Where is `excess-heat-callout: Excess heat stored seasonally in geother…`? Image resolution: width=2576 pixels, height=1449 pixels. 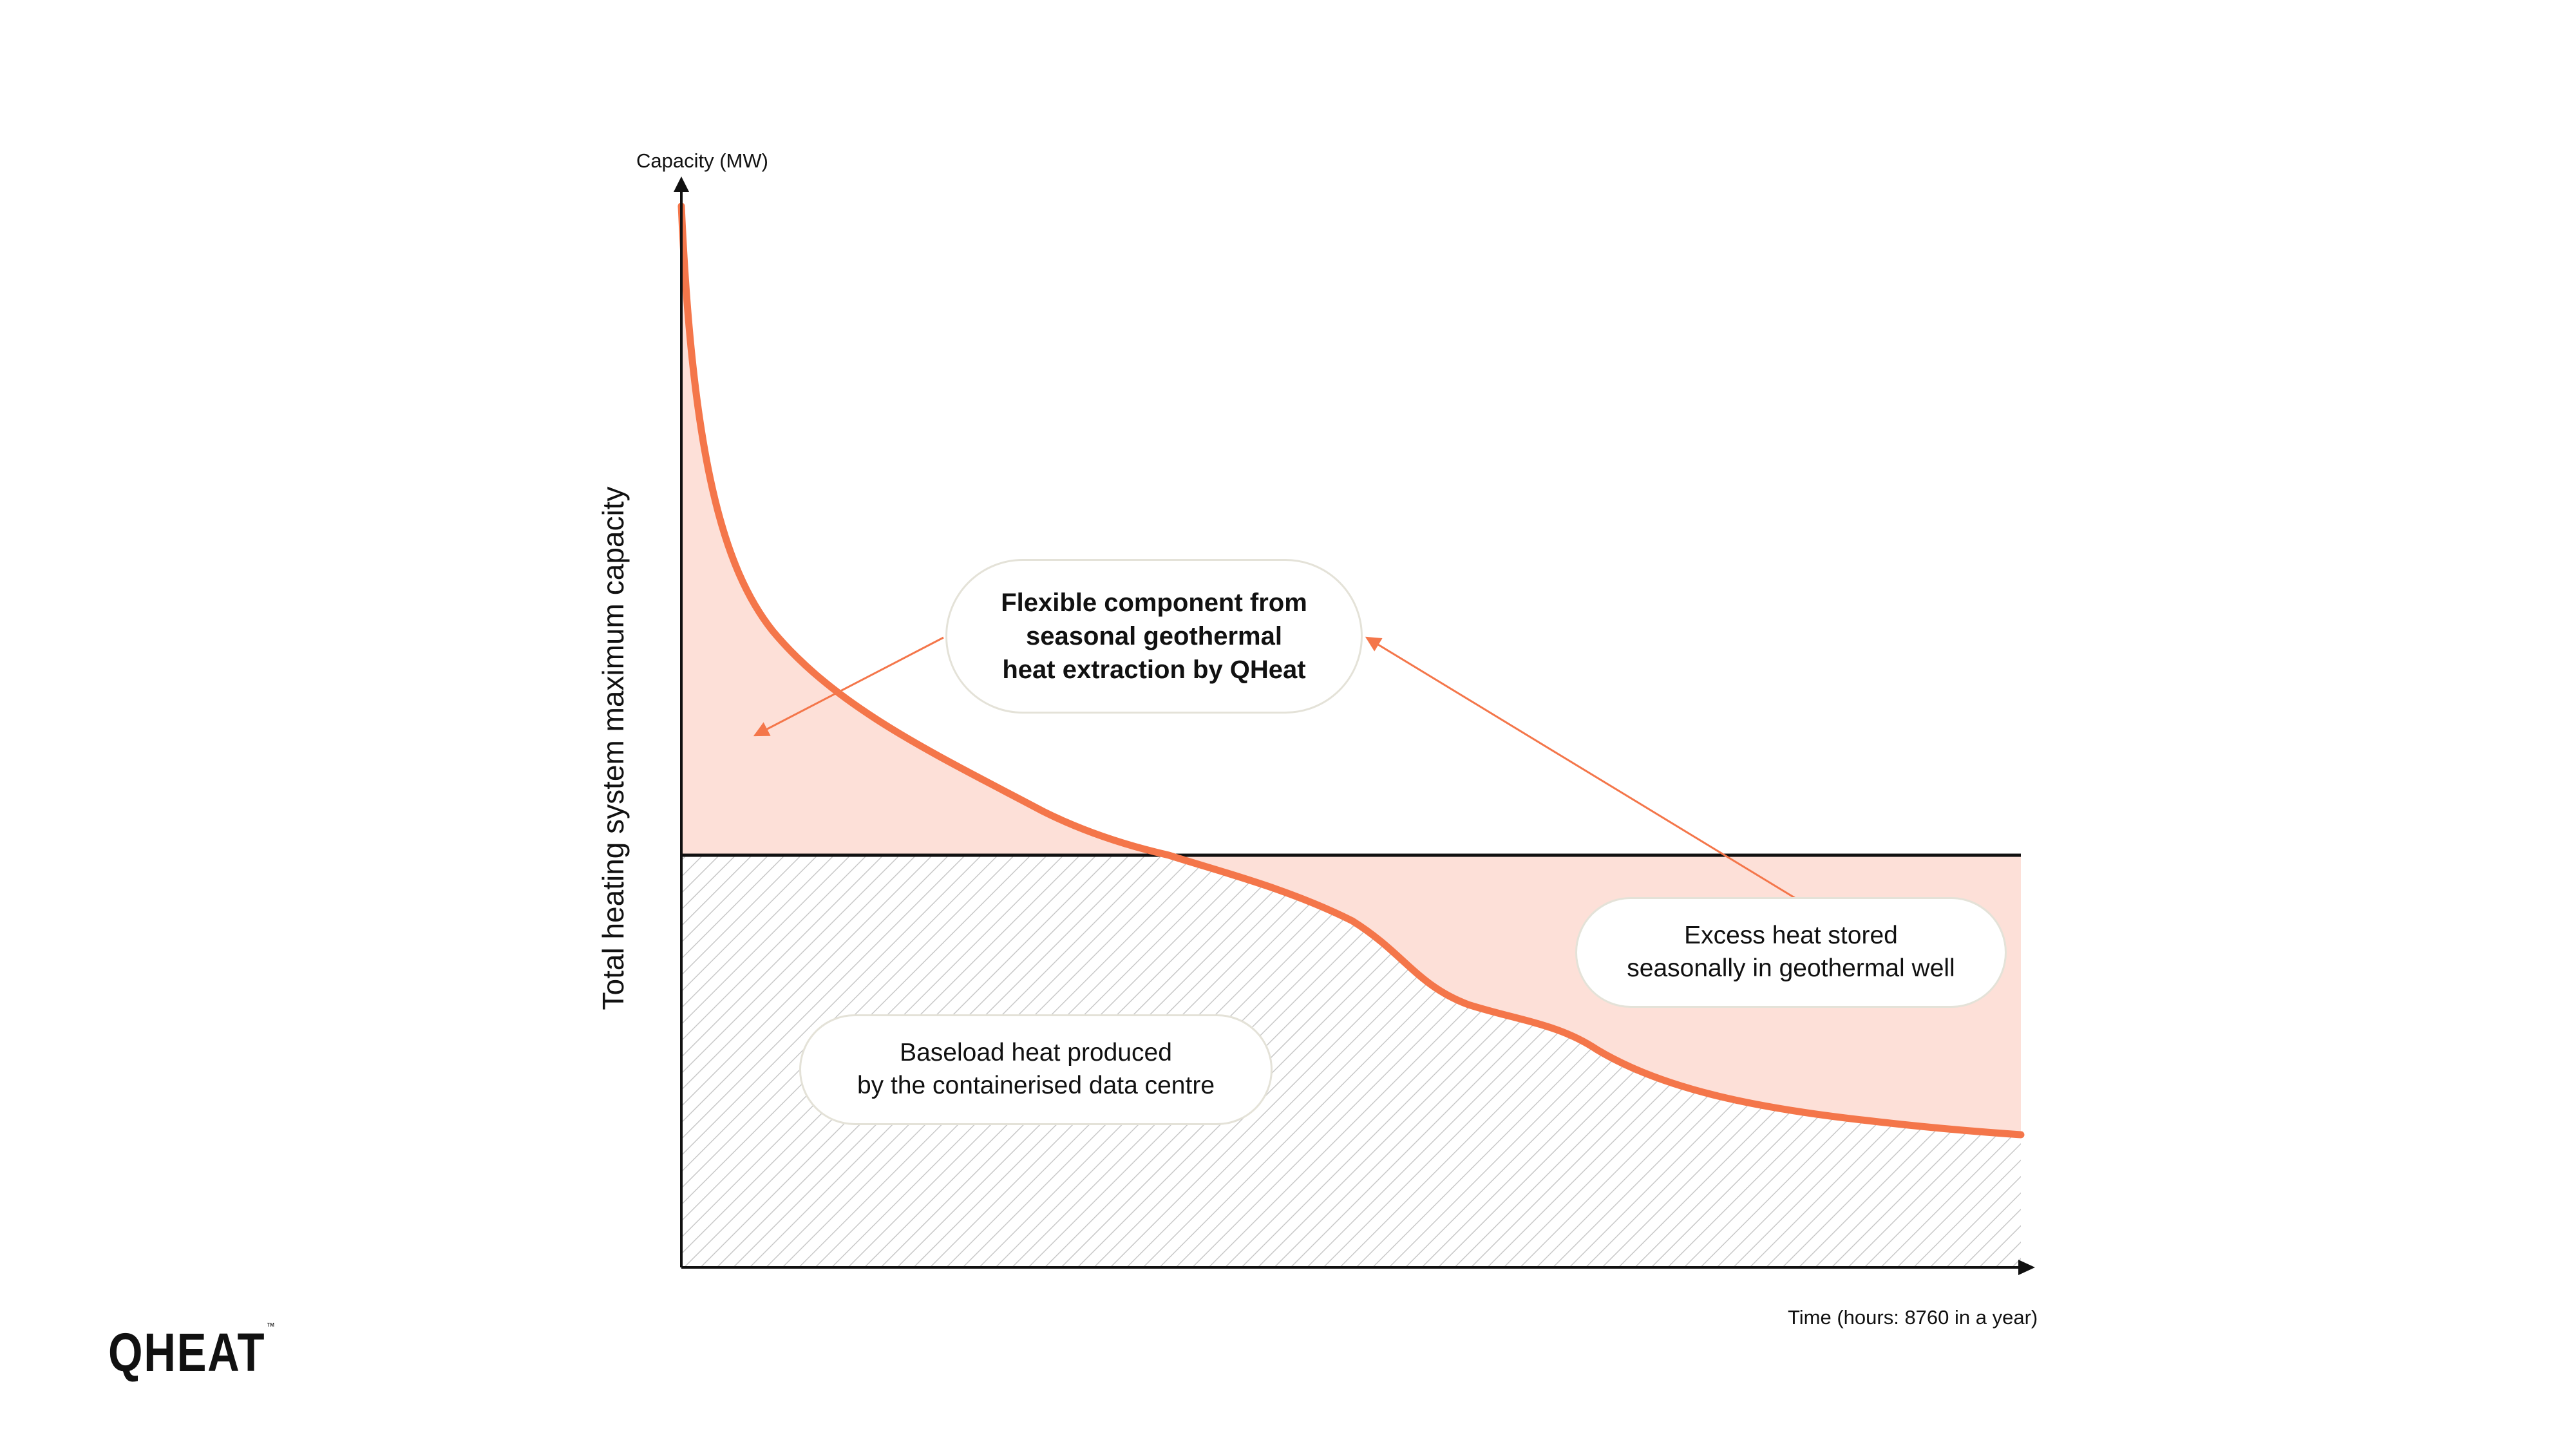 excess-heat-callout: Excess heat stored seasonally in geother… is located at coordinates (1791, 952).